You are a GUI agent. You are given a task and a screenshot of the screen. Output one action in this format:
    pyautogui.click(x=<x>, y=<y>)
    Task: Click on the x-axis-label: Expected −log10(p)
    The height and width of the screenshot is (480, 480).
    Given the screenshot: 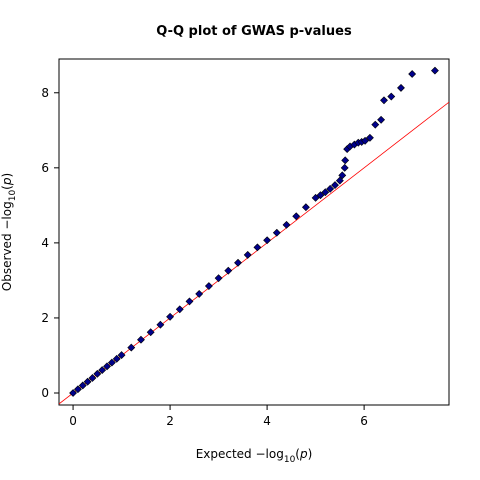 What is the action you would take?
    pyautogui.click(x=254, y=456)
    